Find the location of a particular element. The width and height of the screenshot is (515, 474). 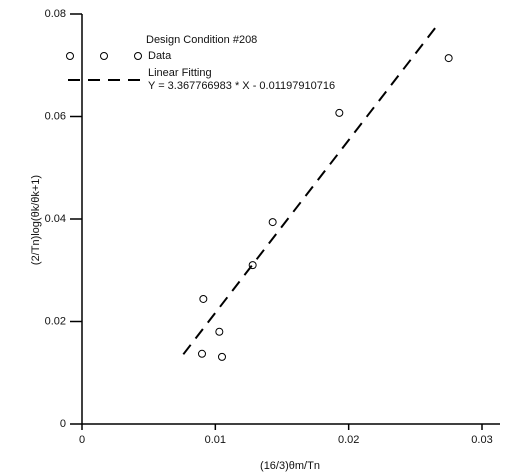

legend-label: Data is located at coordinates (160, 56).